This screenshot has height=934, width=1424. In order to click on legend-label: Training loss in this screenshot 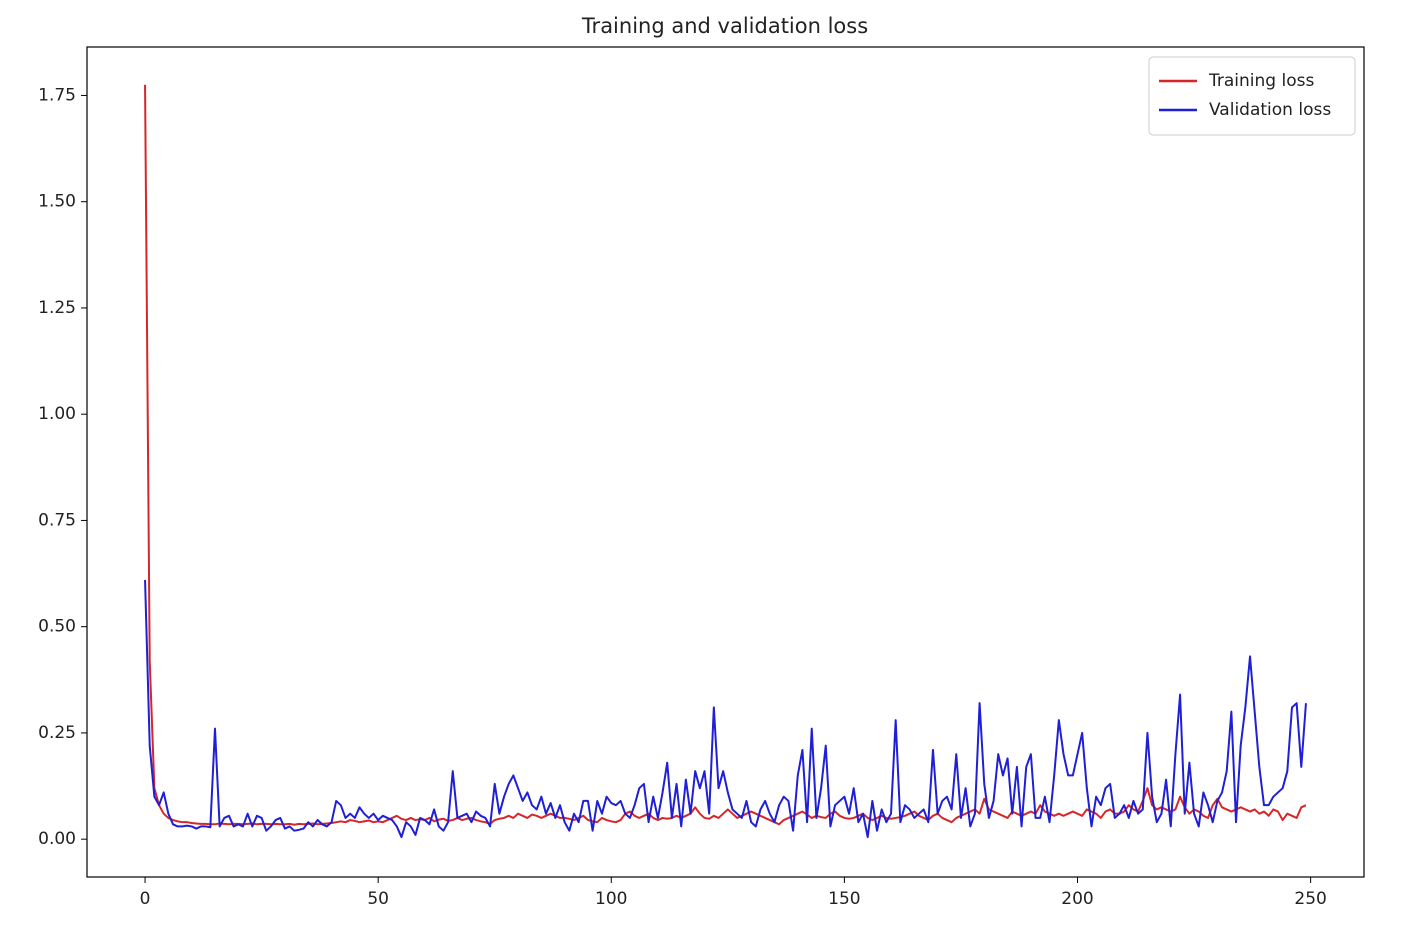, I will do `click(1261, 81)`.